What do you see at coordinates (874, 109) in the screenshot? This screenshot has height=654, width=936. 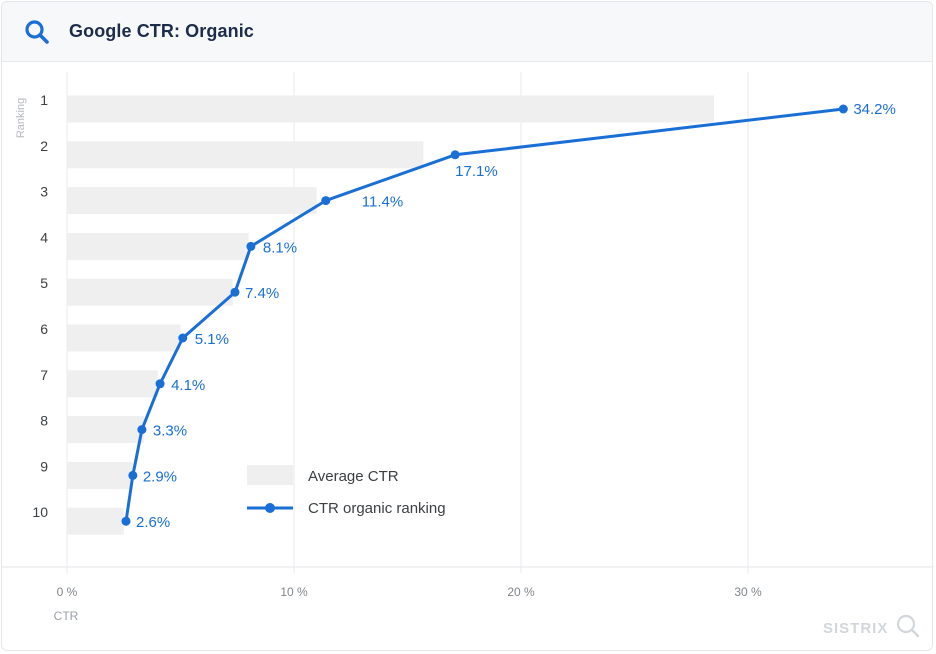 I see `data-label: 34.2%` at bounding box center [874, 109].